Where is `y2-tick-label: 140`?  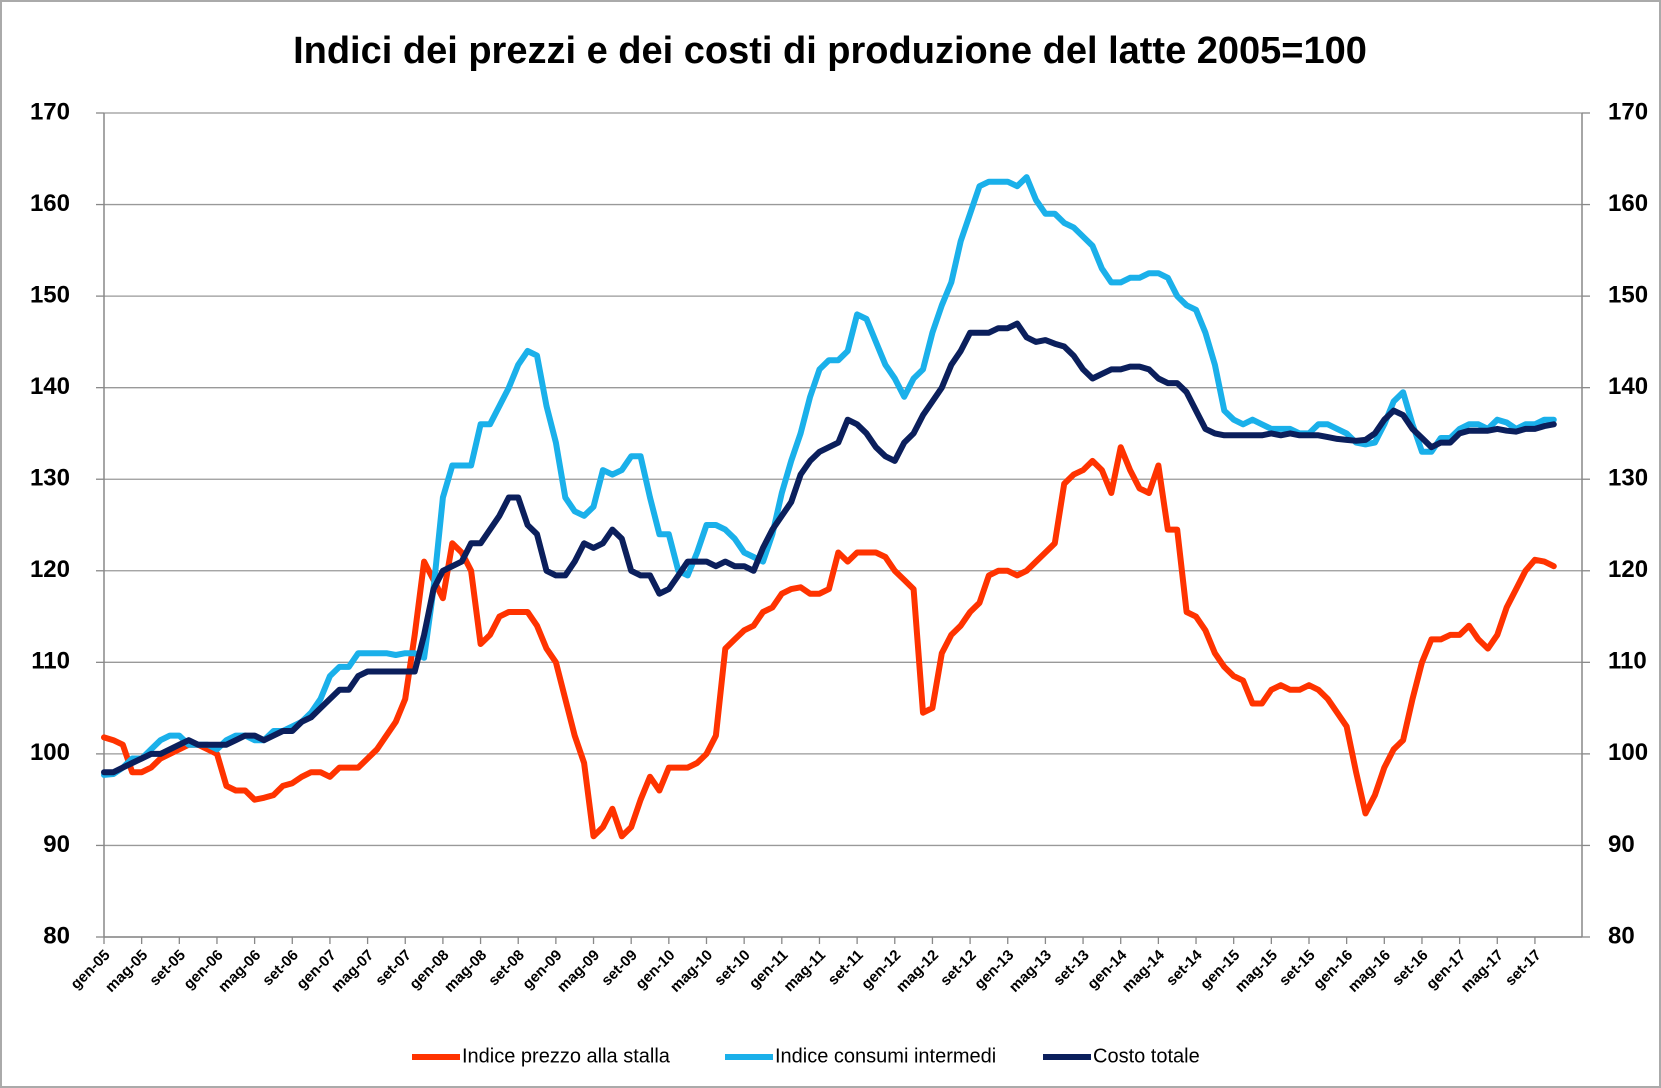 y2-tick-label: 140 is located at coordinates (1628, 386).